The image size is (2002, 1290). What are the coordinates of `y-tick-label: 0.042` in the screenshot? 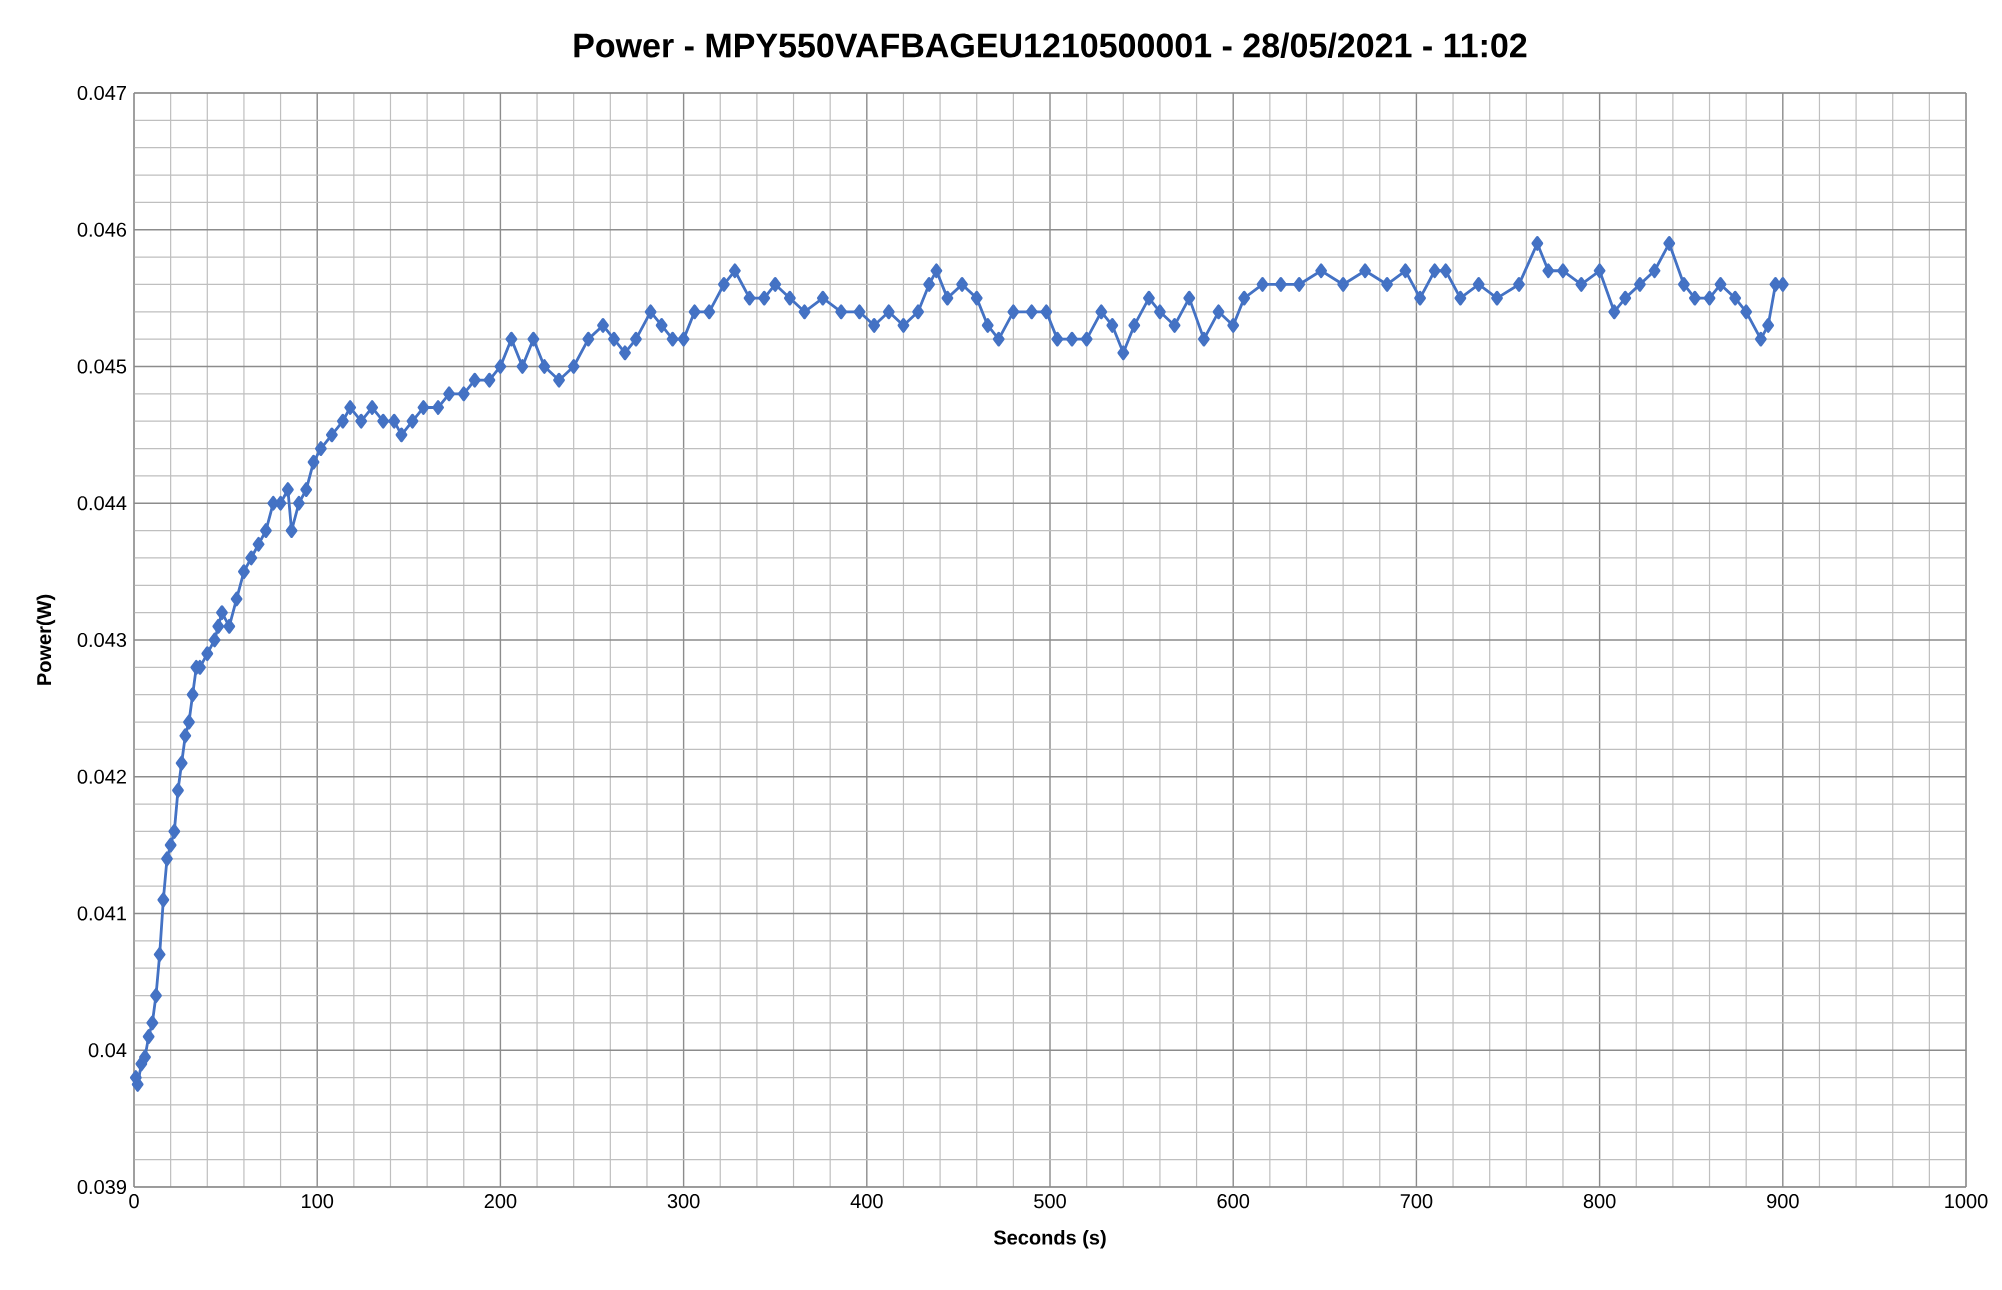 It's located at (101, 776).